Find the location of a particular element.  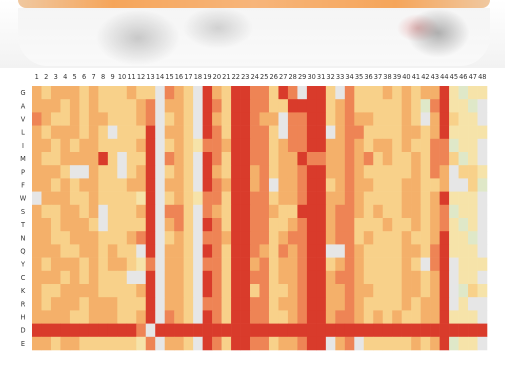

banner-accent is located at coordinates (254, 4).